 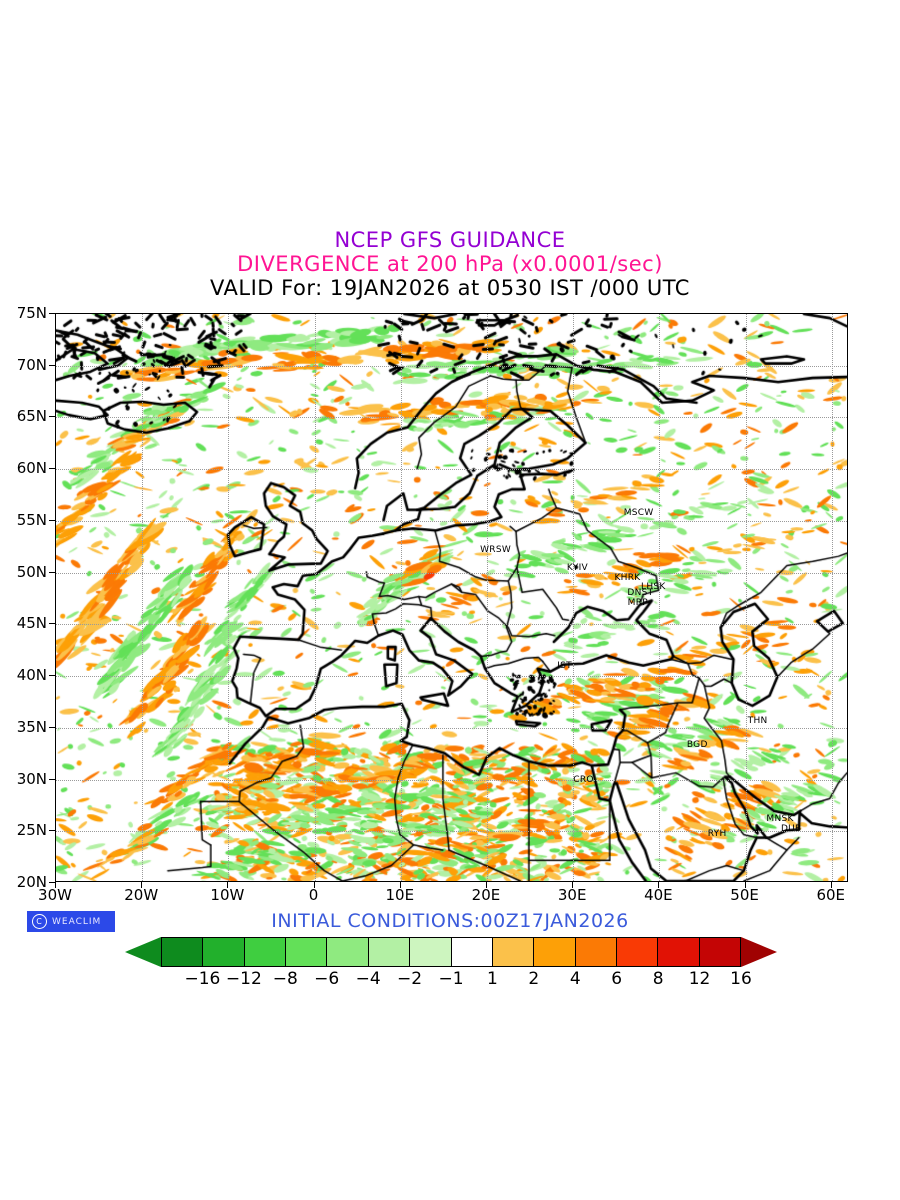 I want to click on city-label: MRP, so click(x=637, y=602).